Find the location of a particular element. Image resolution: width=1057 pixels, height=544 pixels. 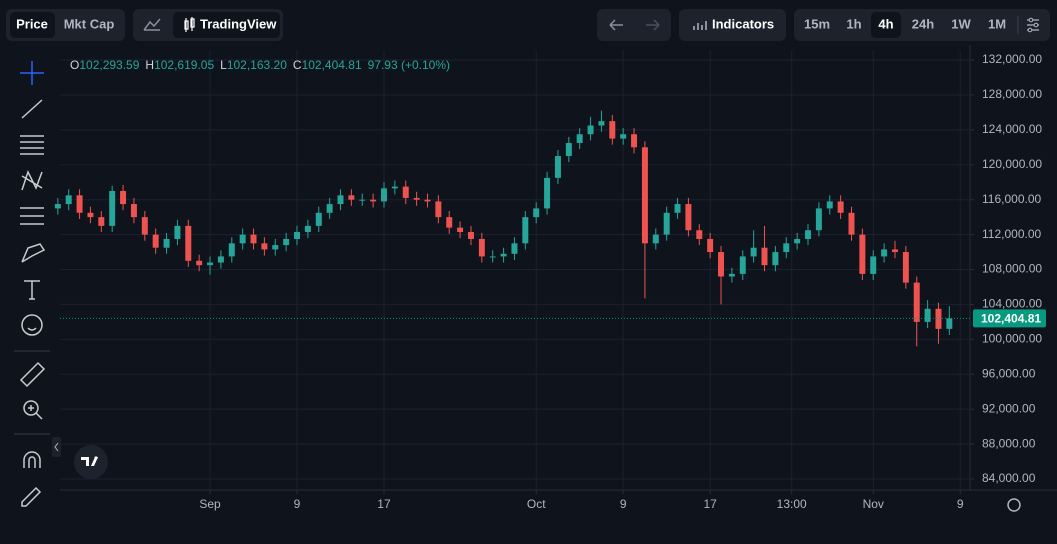

drawing-tools is located at coordinates (32, 284).